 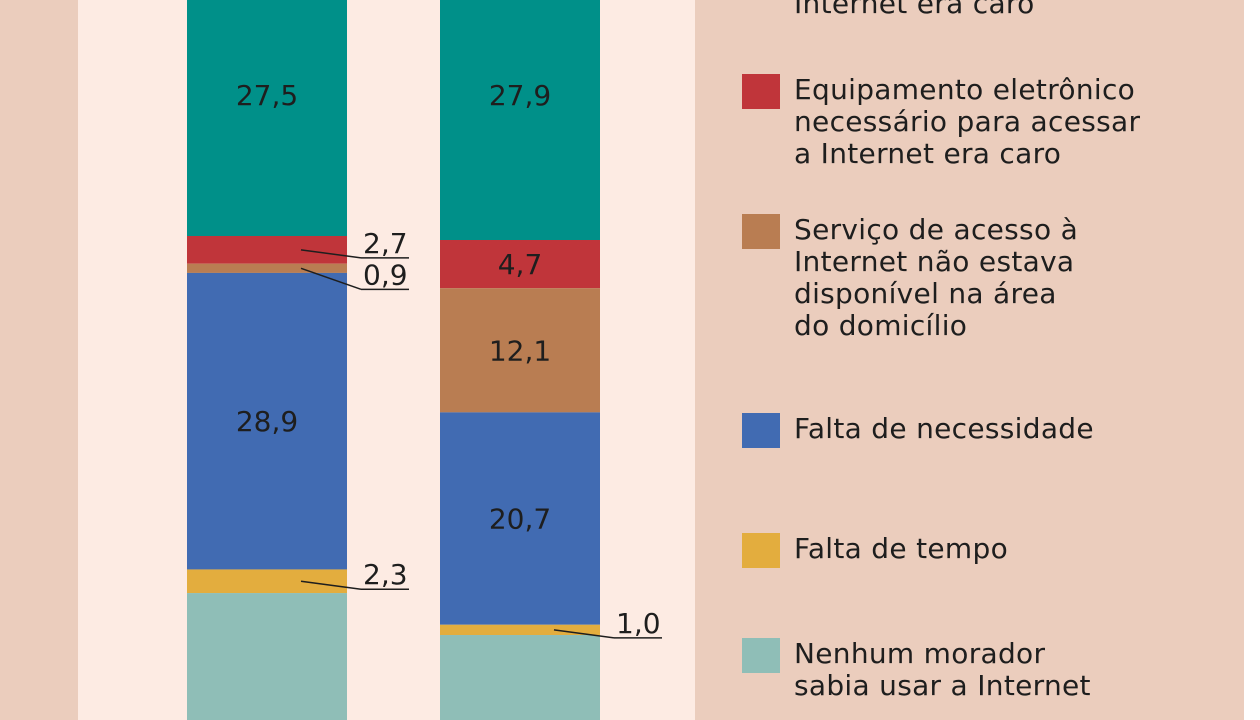 What do you see at coordinates (638, 623) in the screenshot?
I see `bar-2-label-no-time: 1,0` at bounding box center [638, 623].